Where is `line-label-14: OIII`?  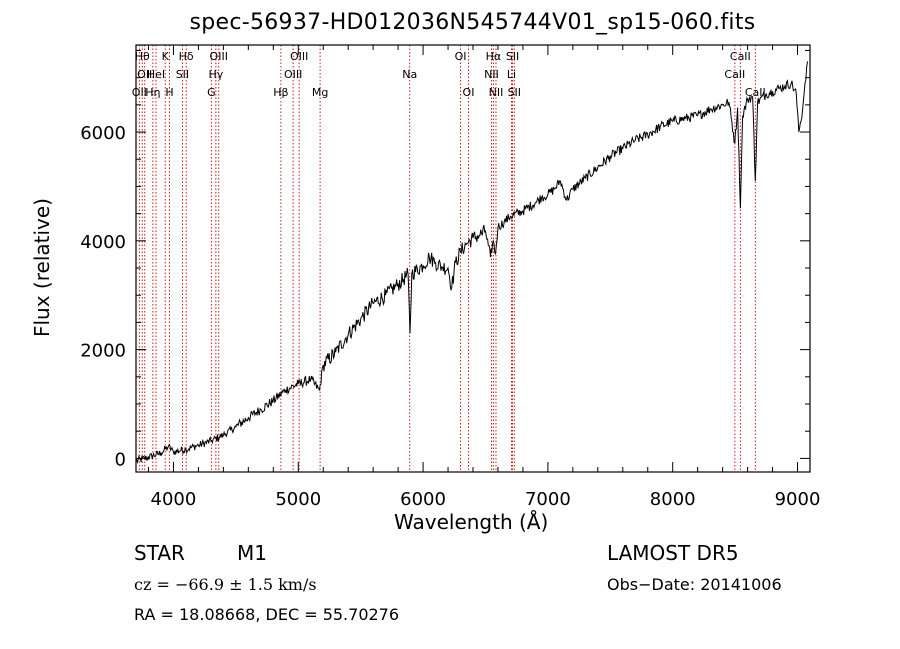
line-label-14: OIII is located at coordinates (299, 56).